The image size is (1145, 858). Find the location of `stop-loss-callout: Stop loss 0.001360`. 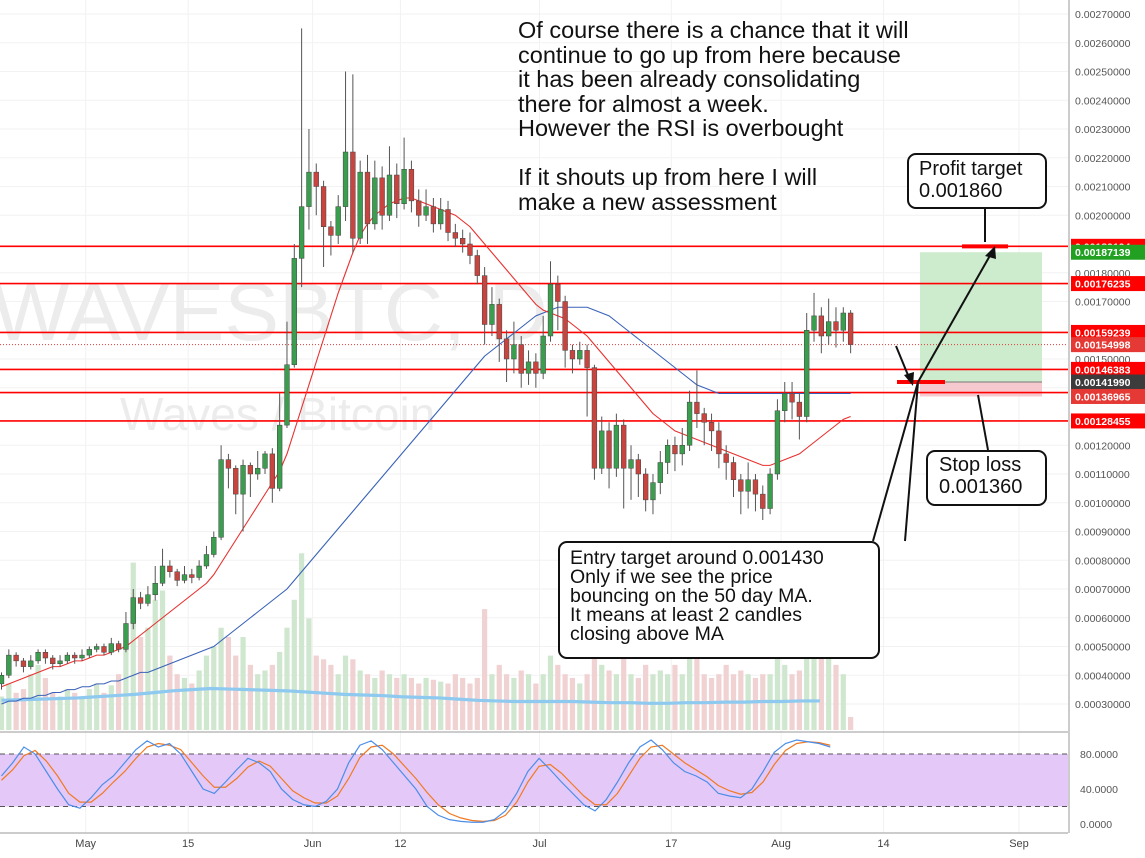

stop-loss-callout: Stop loss 0.001360 is located at coordinates (986, 478).